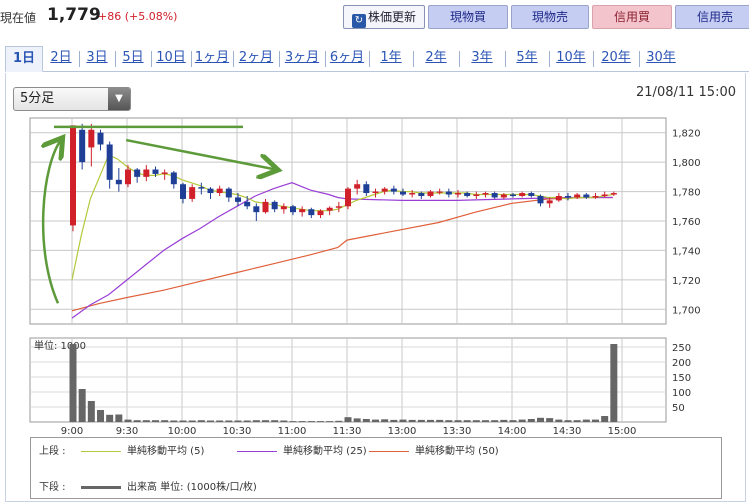  What do you see at coordinates (52, 451) in the screenshot?
I see `legend-upper-label: 上段 :` at bounding box center [52, 451].